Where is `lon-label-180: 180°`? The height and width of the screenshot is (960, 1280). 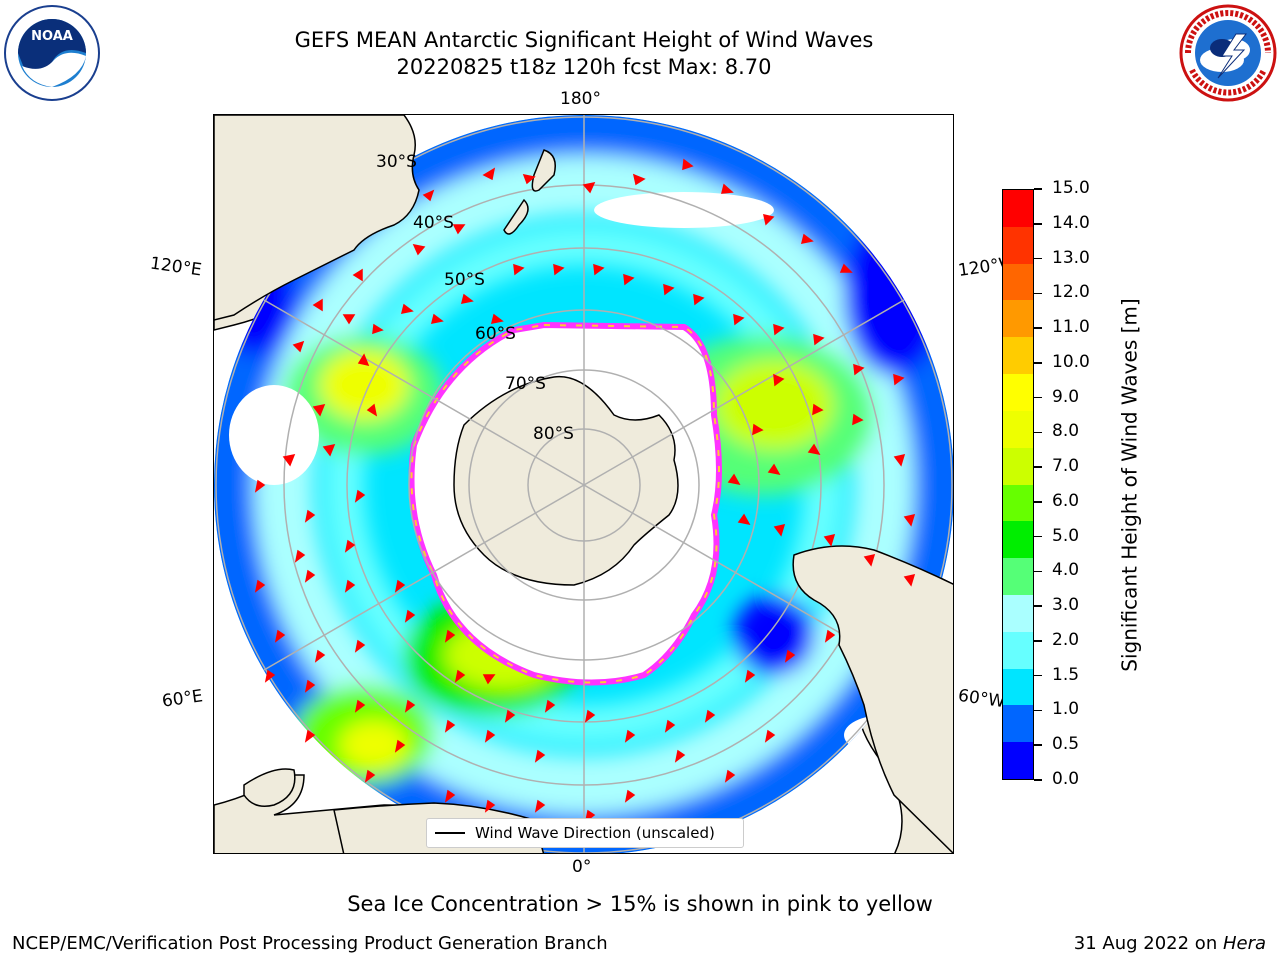
lon-label-180: 180° is located at coordinates (580, 99).